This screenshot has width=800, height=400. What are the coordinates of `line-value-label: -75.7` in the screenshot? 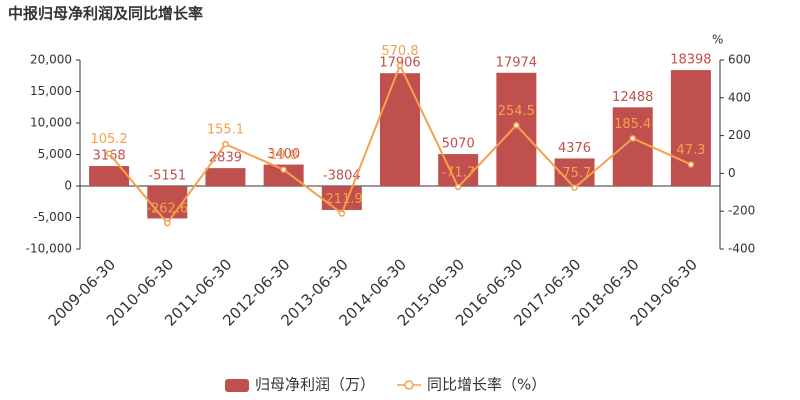 It's located at (575, 173).